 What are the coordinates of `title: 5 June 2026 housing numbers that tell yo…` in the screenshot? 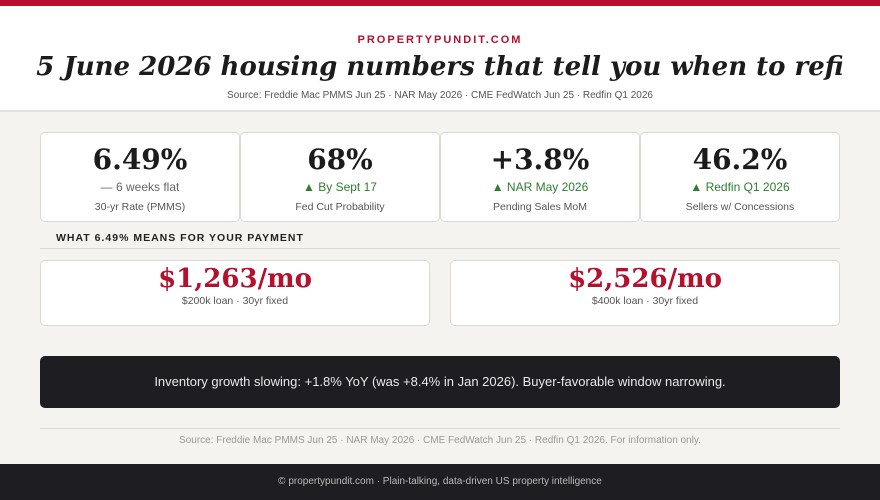 It's located at (440, 67).